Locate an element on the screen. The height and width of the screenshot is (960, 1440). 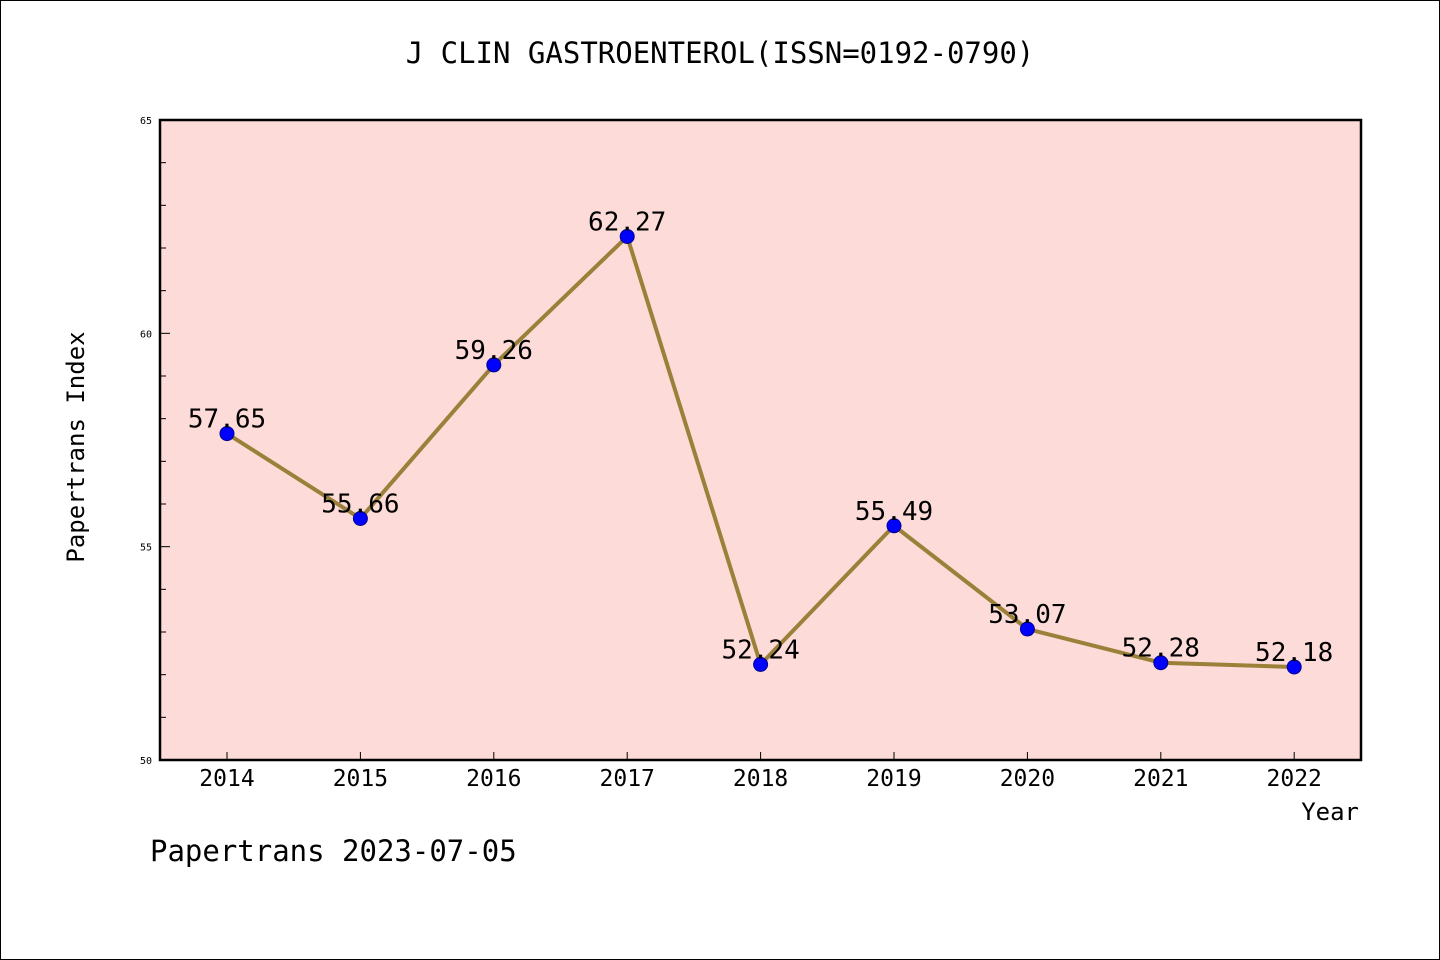
x-tick-label: 2016 is located at coordinates (493, 779).